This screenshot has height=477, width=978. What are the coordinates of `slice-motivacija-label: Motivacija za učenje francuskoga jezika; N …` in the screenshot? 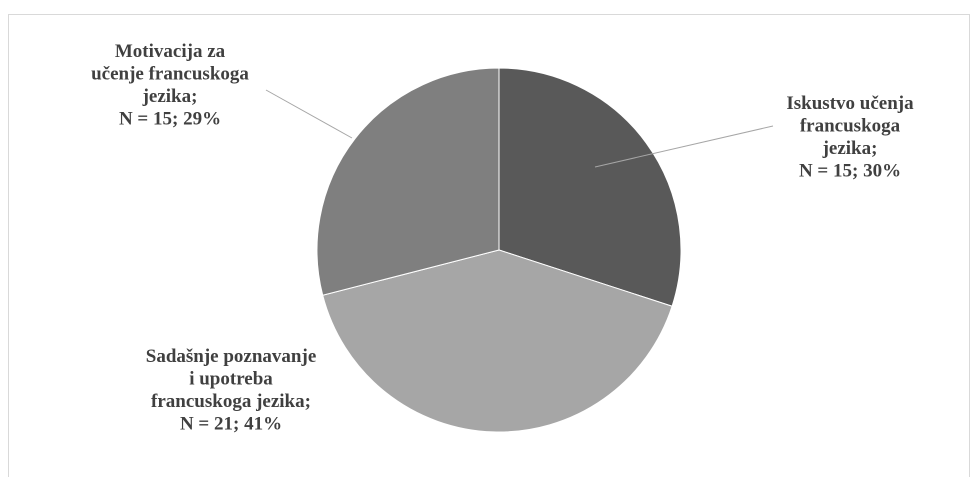 It's located at (170, 85).